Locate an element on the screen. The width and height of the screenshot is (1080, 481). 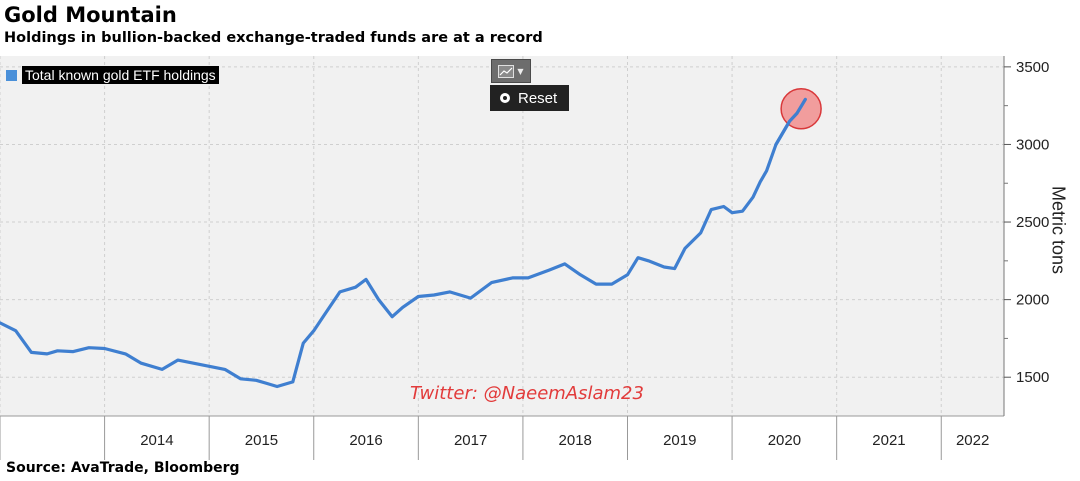
year-band-axis: 2014 2015 2016 2017 2018 2019 2020 2021 2022 is located at coordinates (502, 437).